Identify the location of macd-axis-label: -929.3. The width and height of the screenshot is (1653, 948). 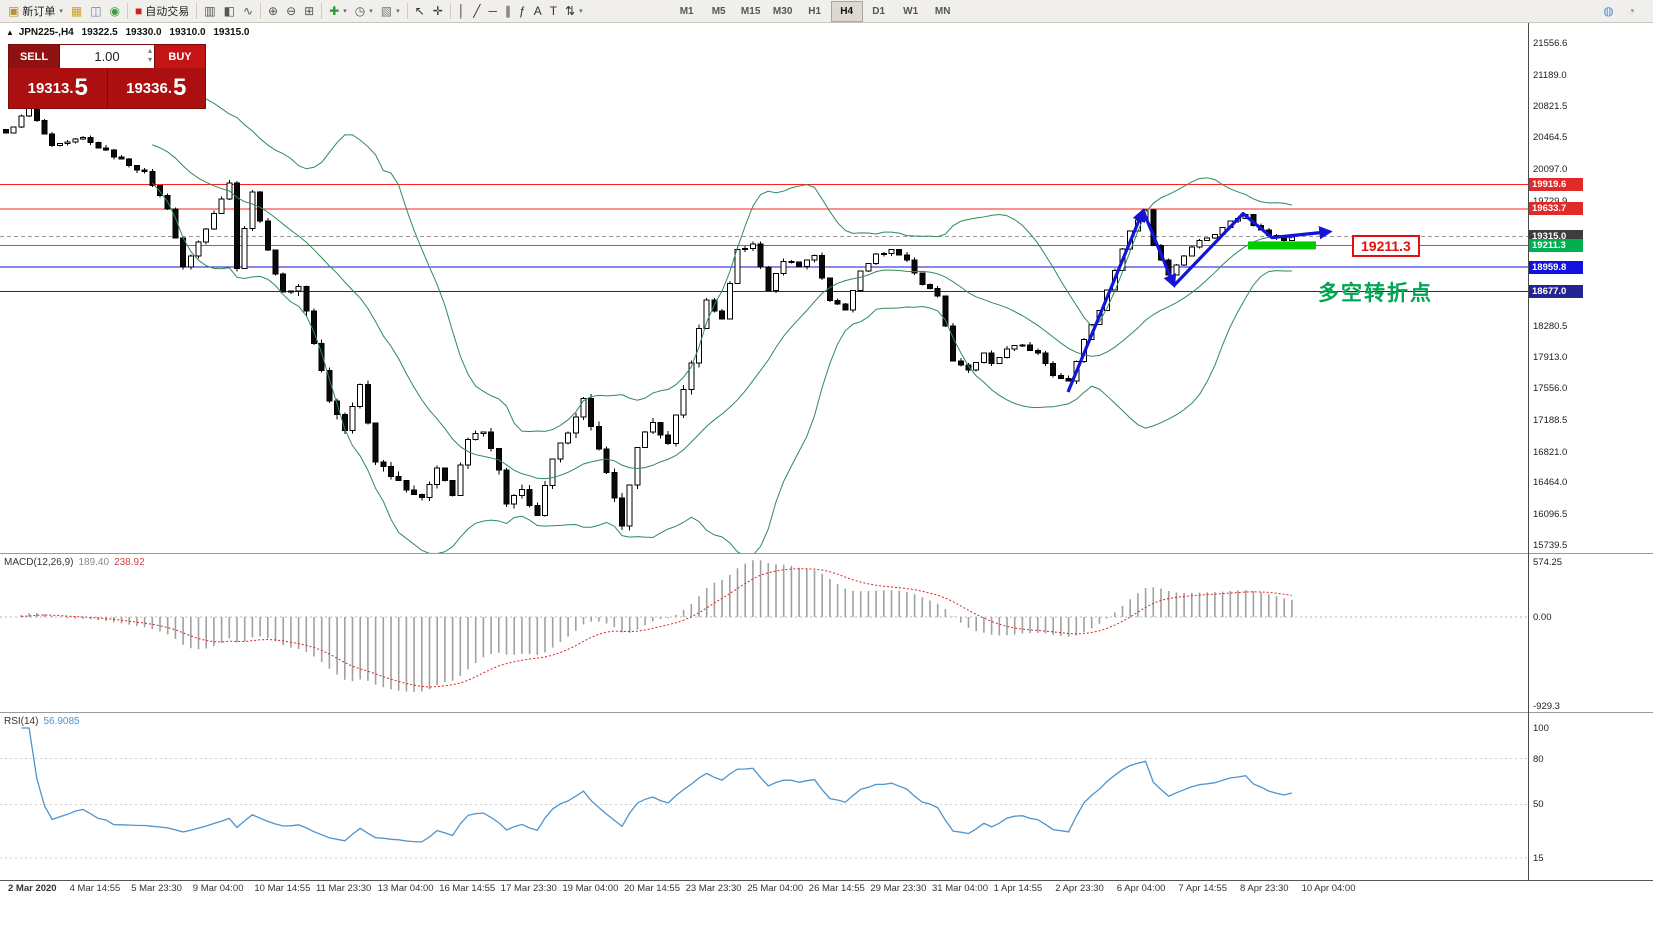
(1546, 707).